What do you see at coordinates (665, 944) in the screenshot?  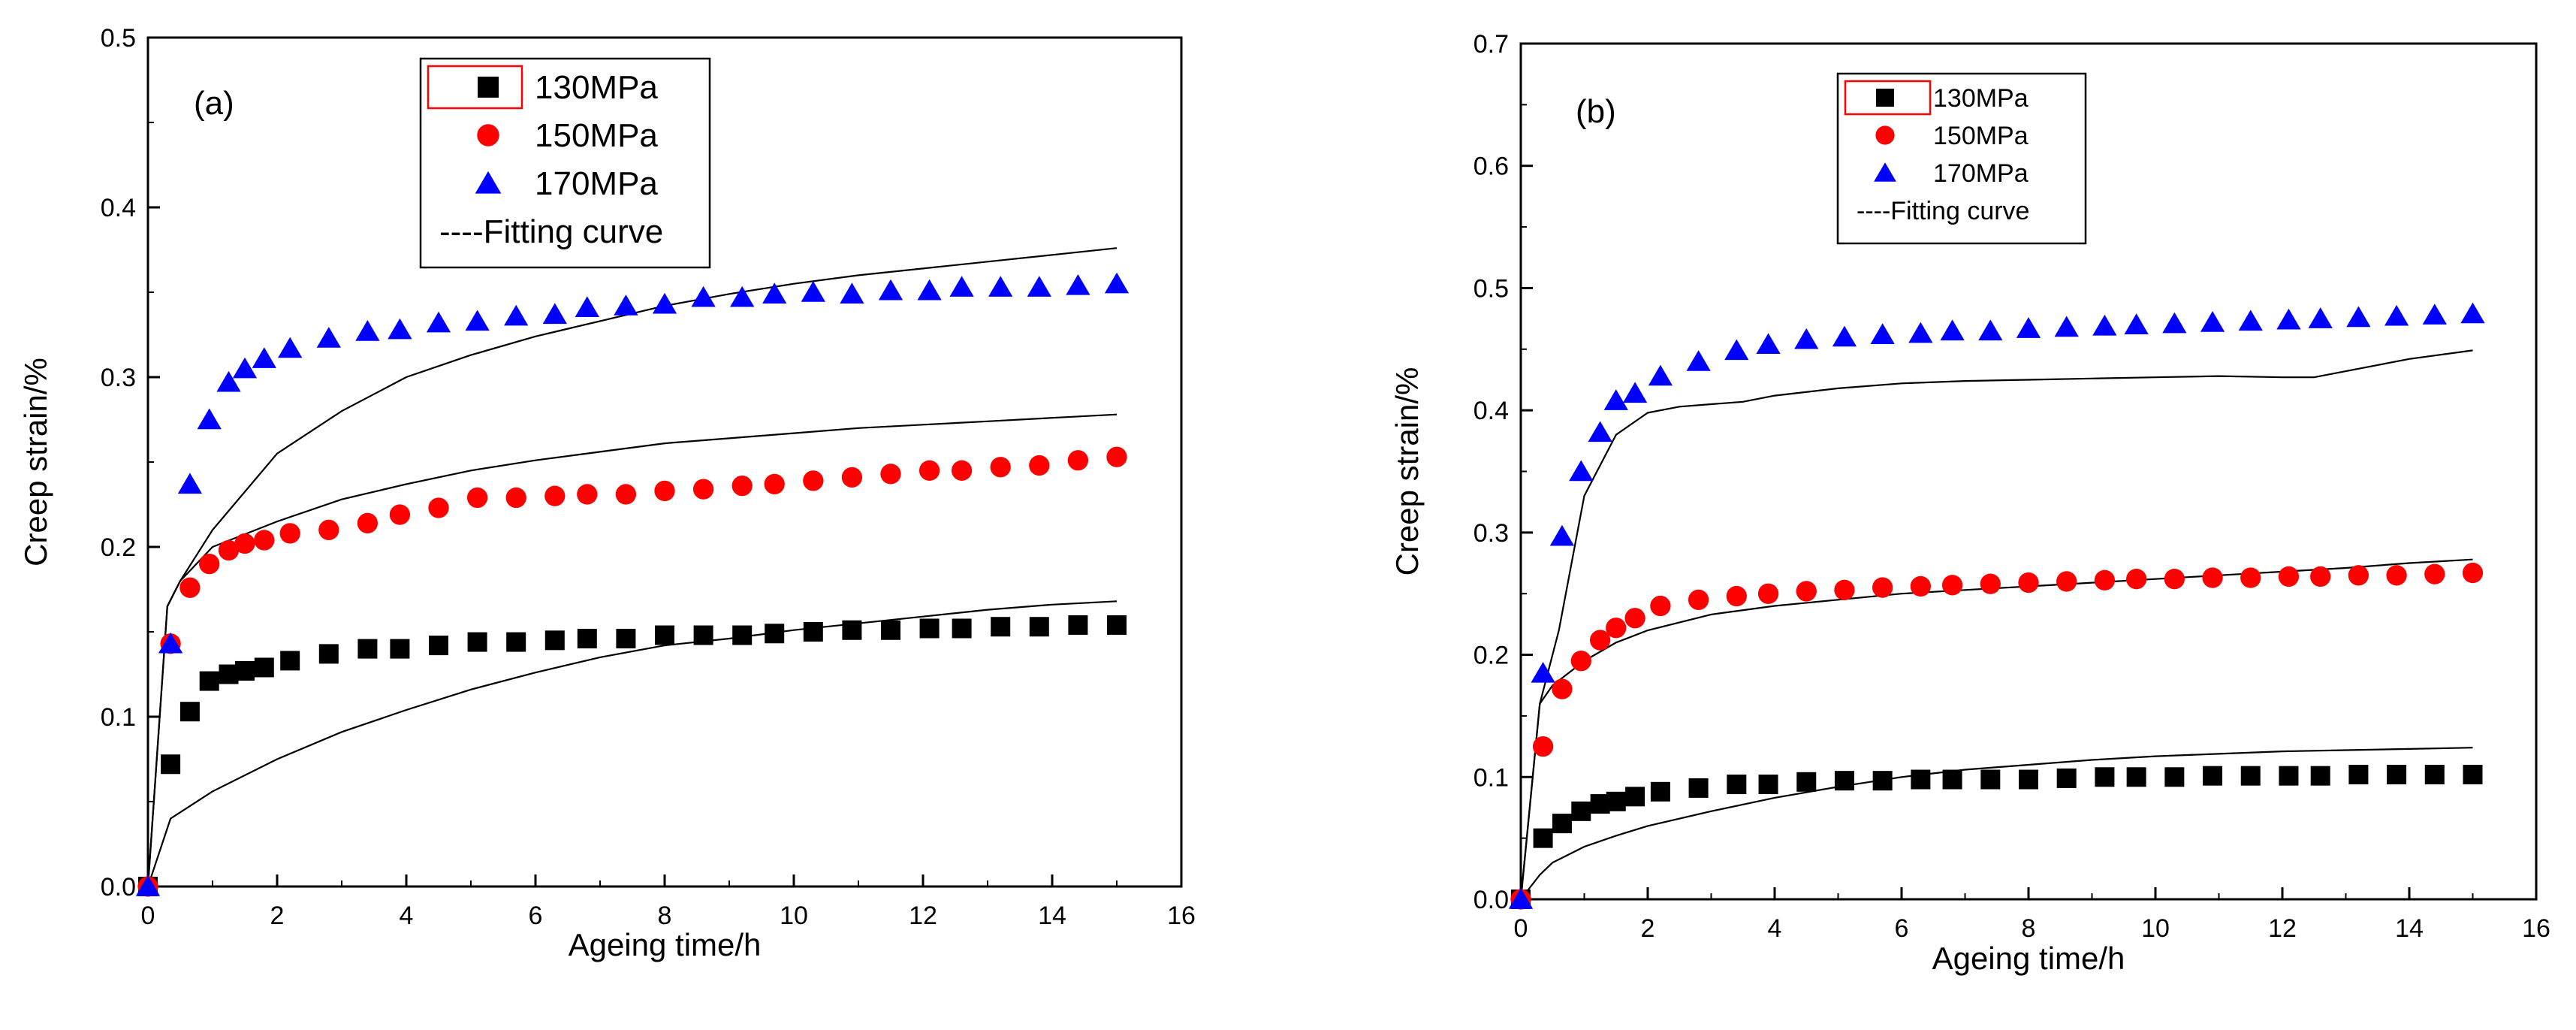 I see `x-axis-title: Ageing time/h` at bounding box center [665, 944].